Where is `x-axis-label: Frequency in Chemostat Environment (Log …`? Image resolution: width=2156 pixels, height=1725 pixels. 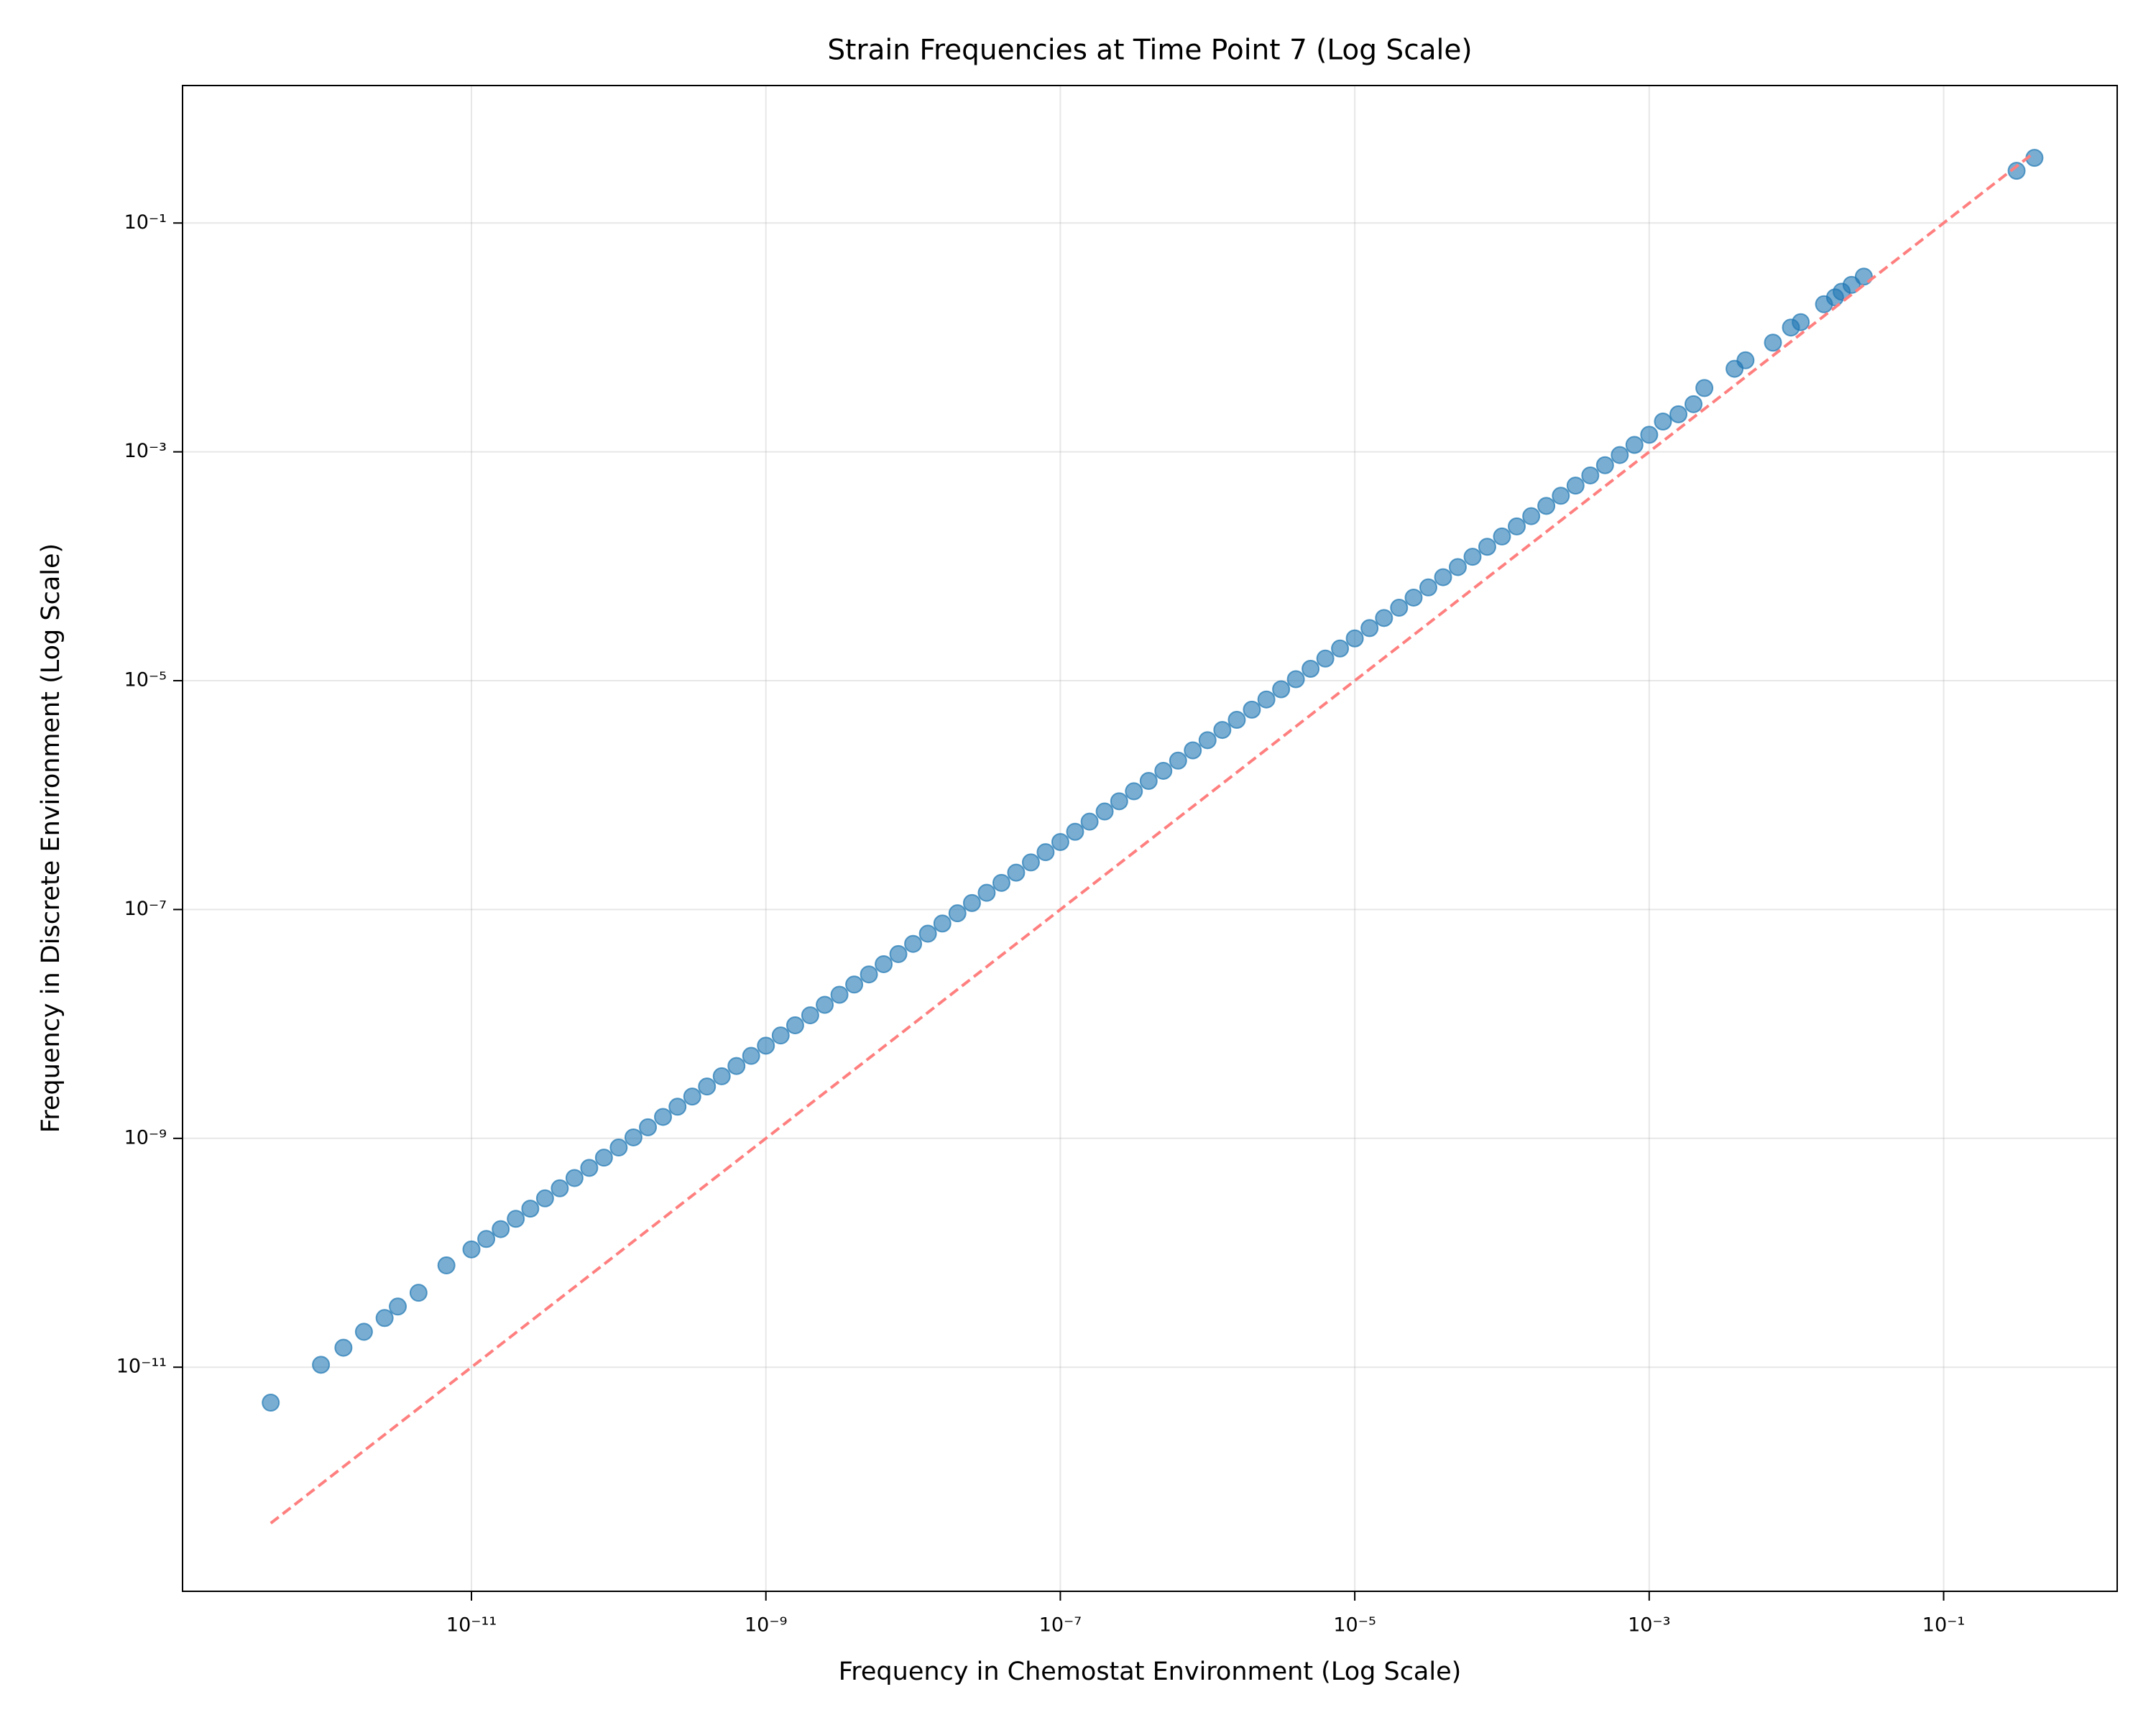
x-axis-label: Frequency in Chemostat Environment (Log … is located at coordinates (1150, 1671).